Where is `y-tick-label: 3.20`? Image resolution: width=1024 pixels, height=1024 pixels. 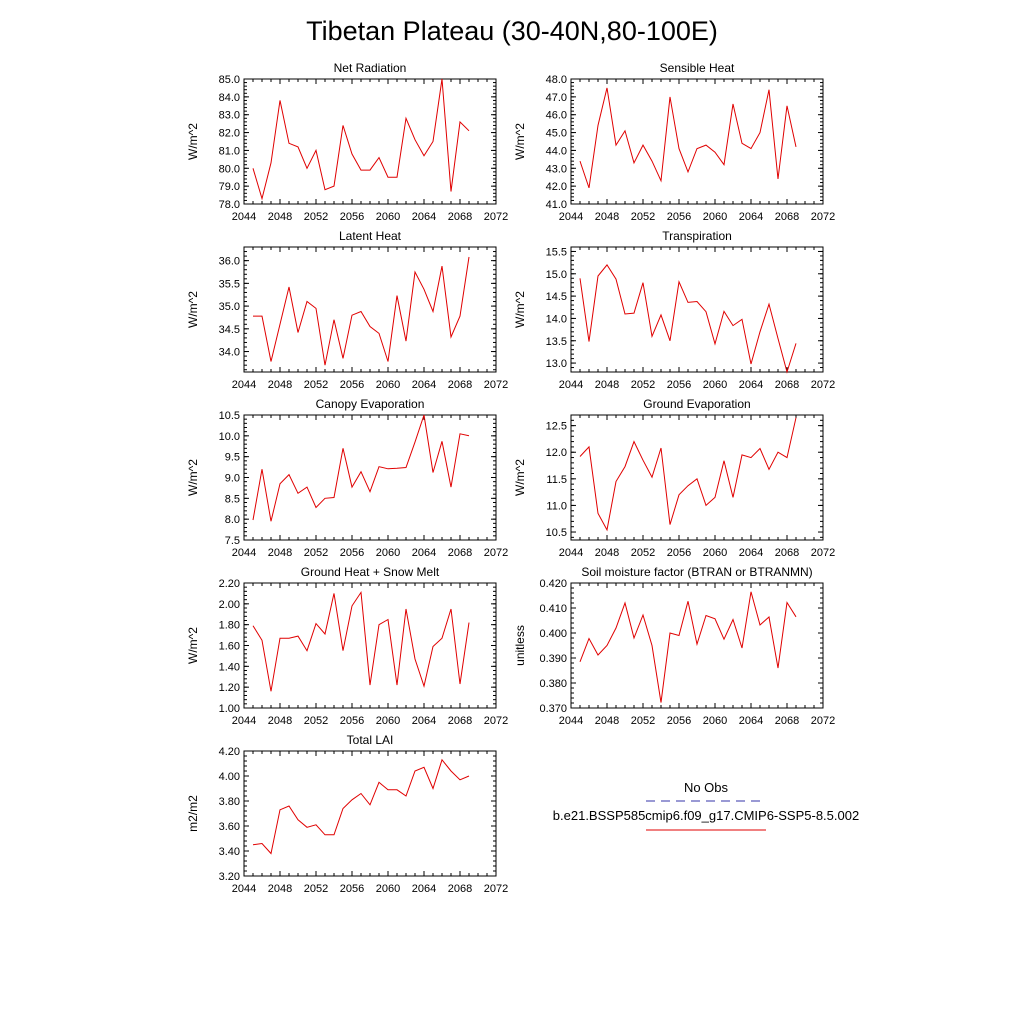
y-tick-label: 3.20 is located at coordinates (229, 877).